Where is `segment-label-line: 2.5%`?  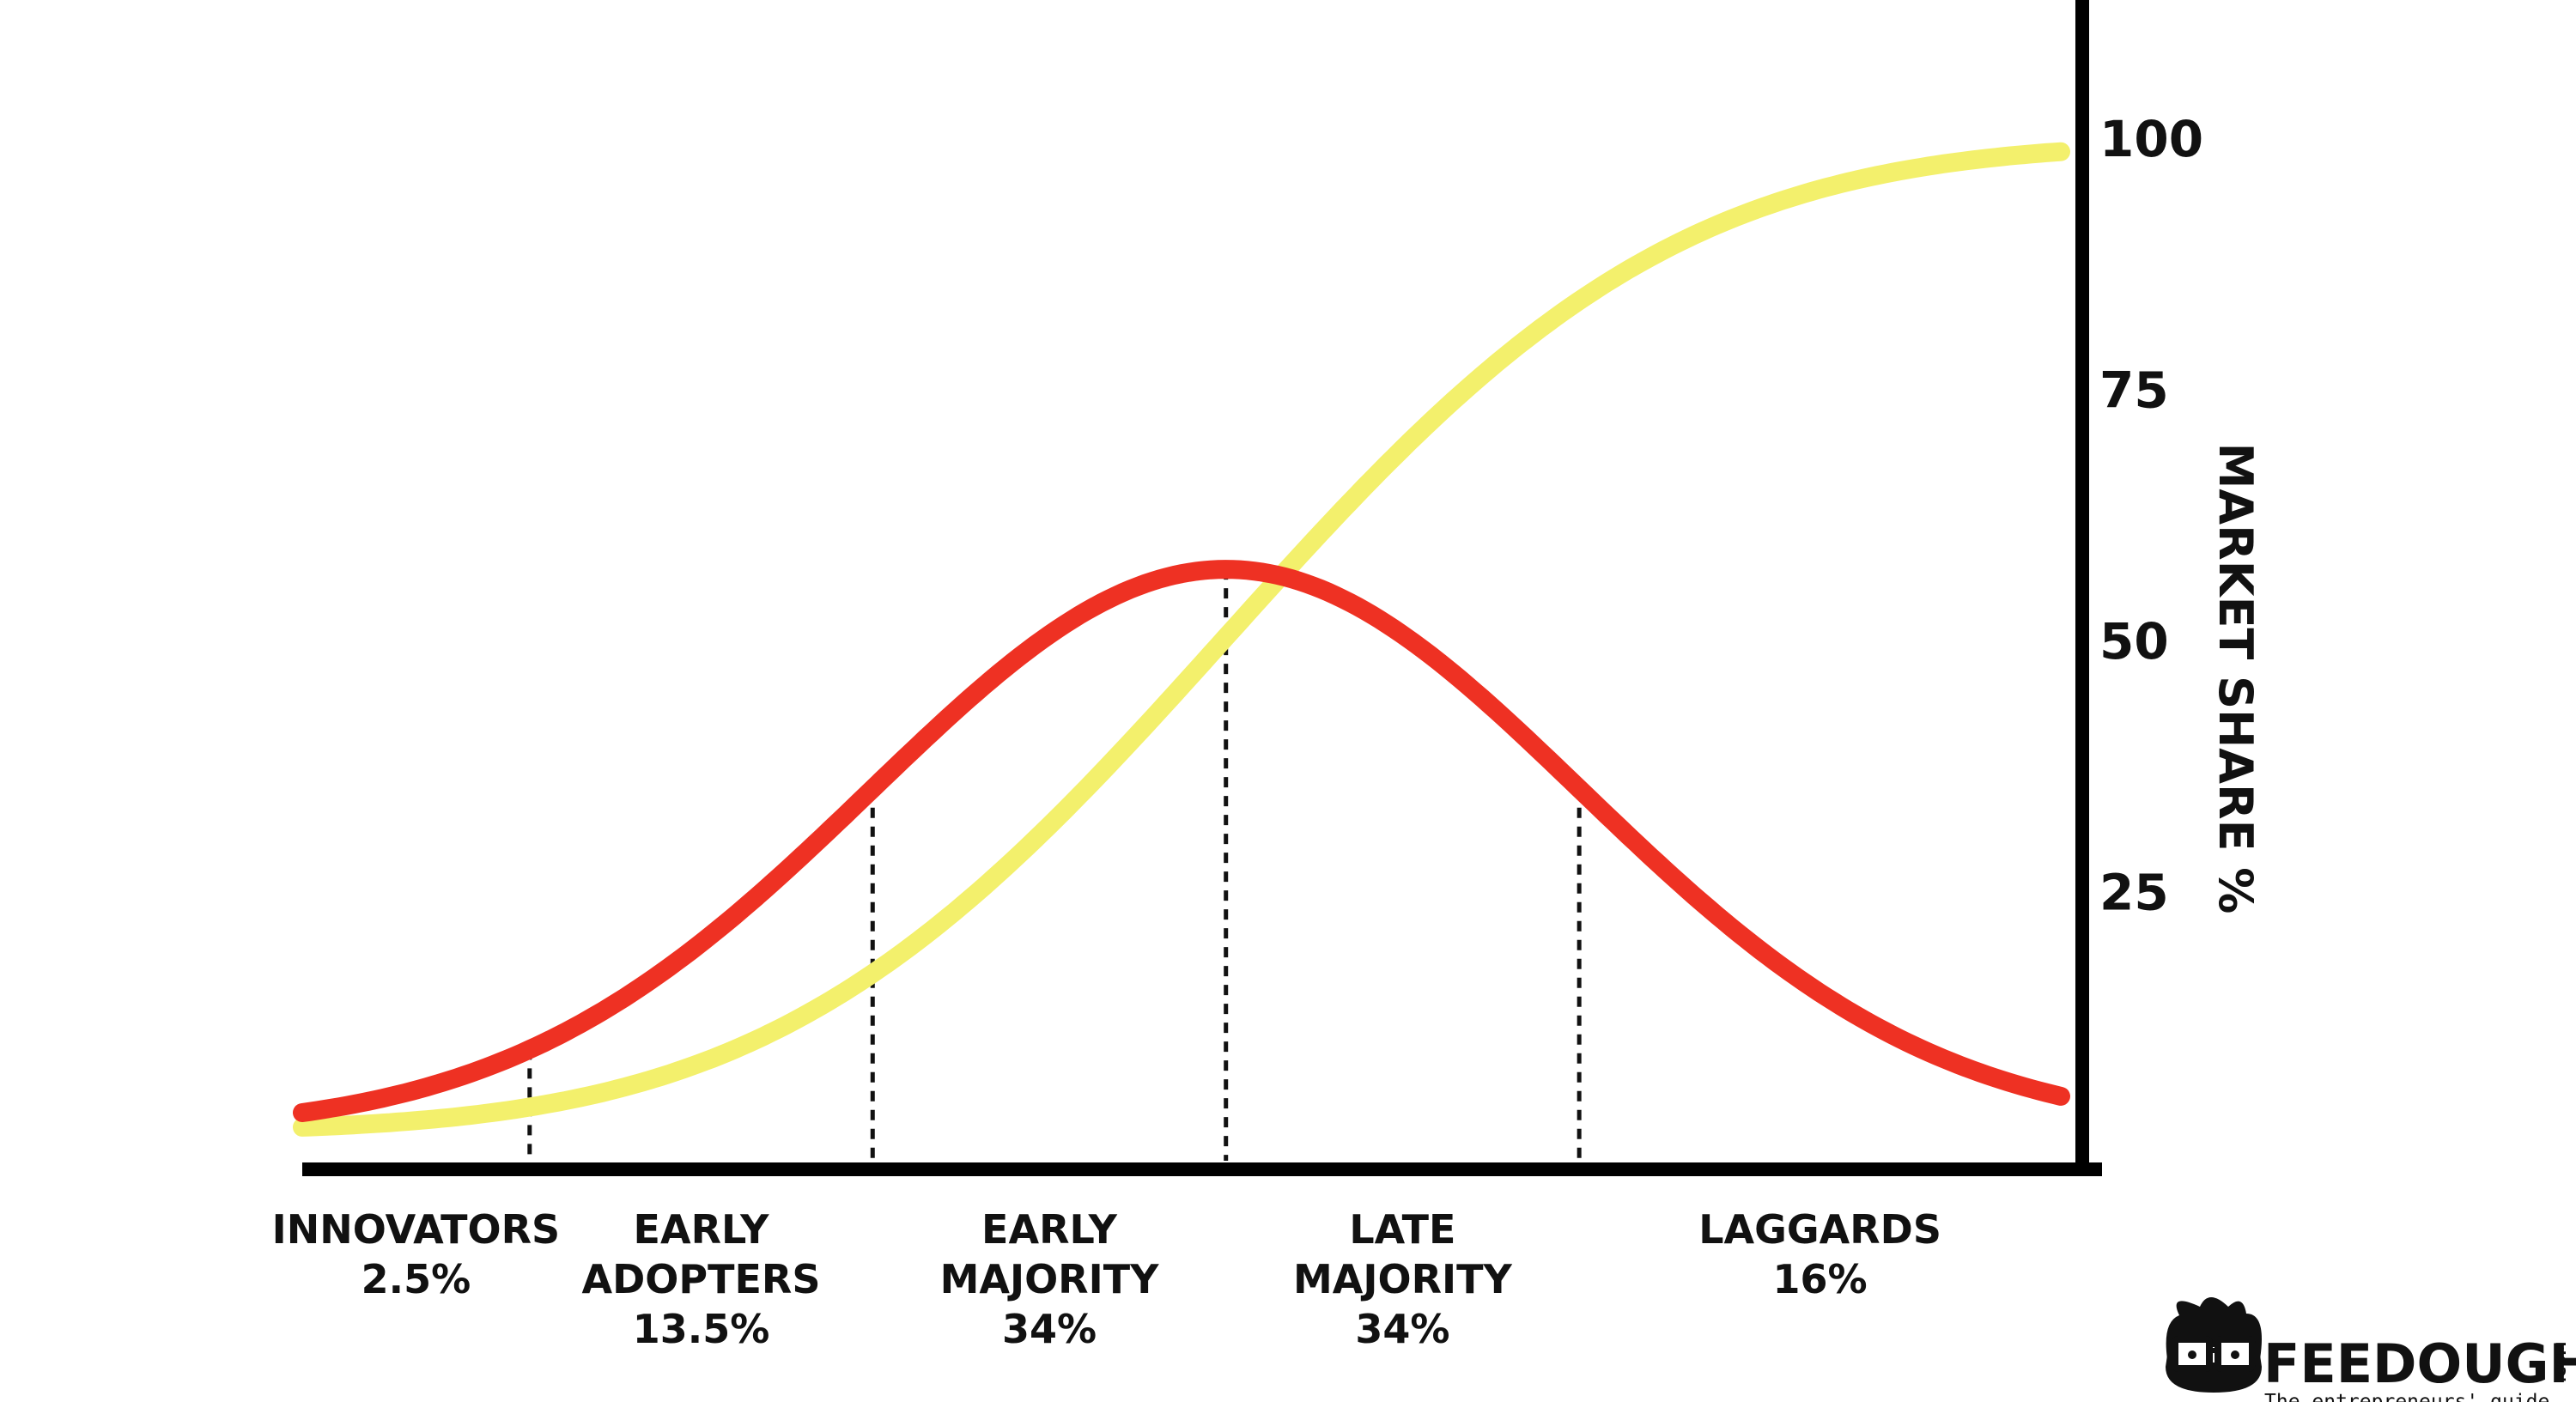 segment-label-line: 2.5% is located at coordinates (416, 1279).